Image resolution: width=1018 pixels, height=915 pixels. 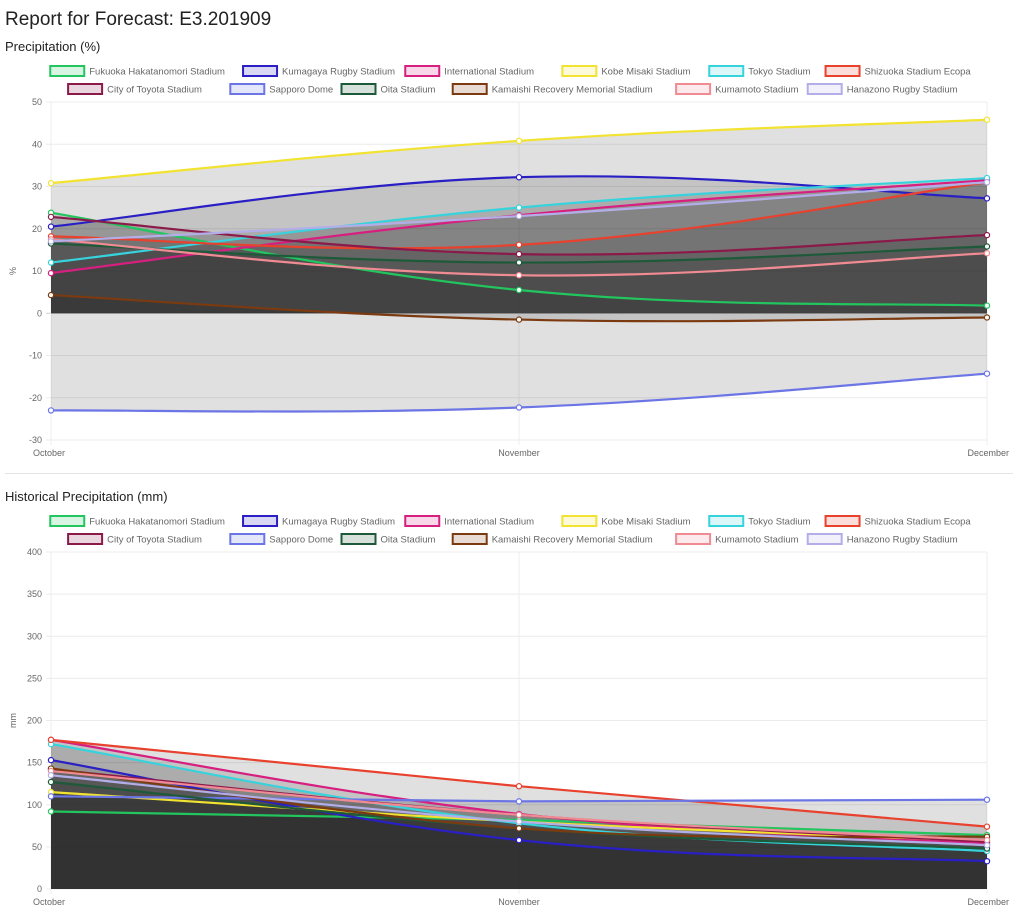 What do you see at coordinates (779, 522) in the screenshot?
I see `legend-label: Tokyo Stadium` at bounding box center [779, 522].